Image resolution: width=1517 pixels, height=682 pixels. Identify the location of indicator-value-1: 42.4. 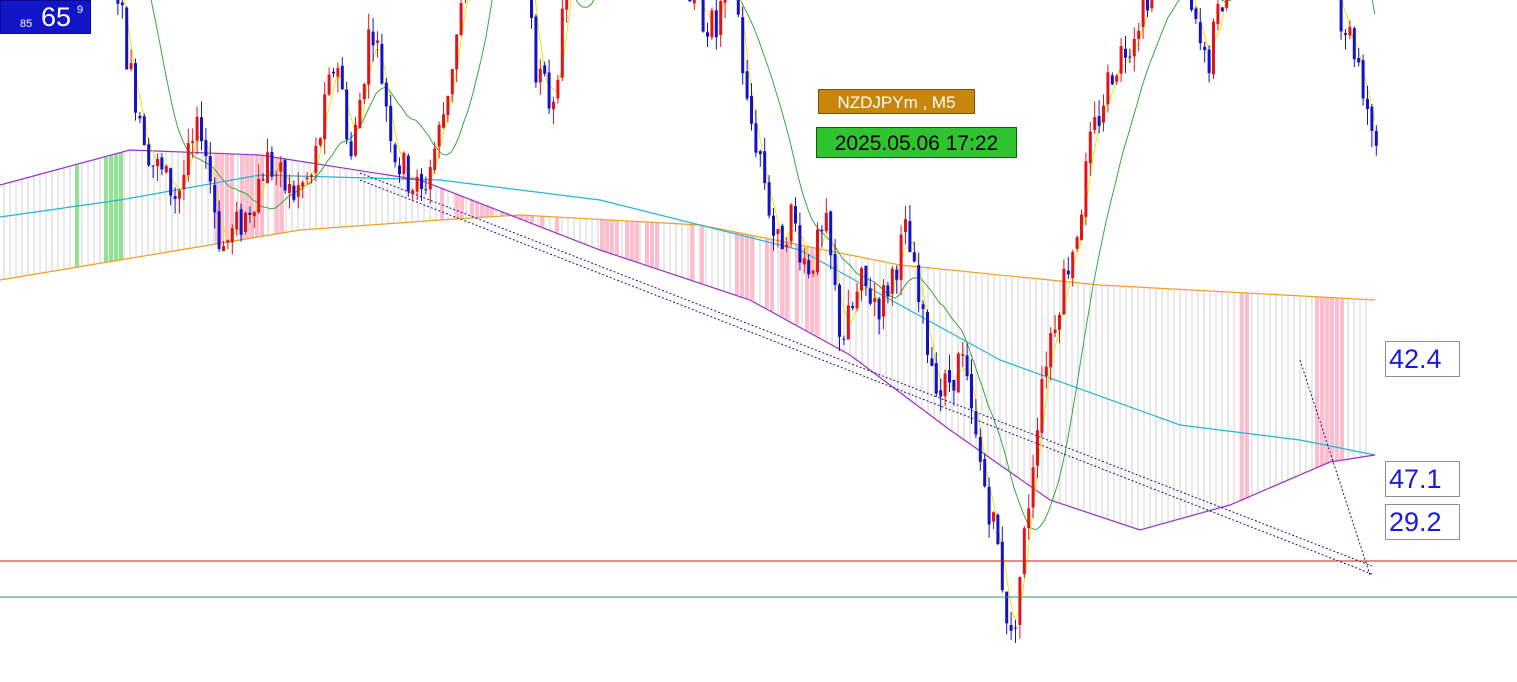
(1422, 359).